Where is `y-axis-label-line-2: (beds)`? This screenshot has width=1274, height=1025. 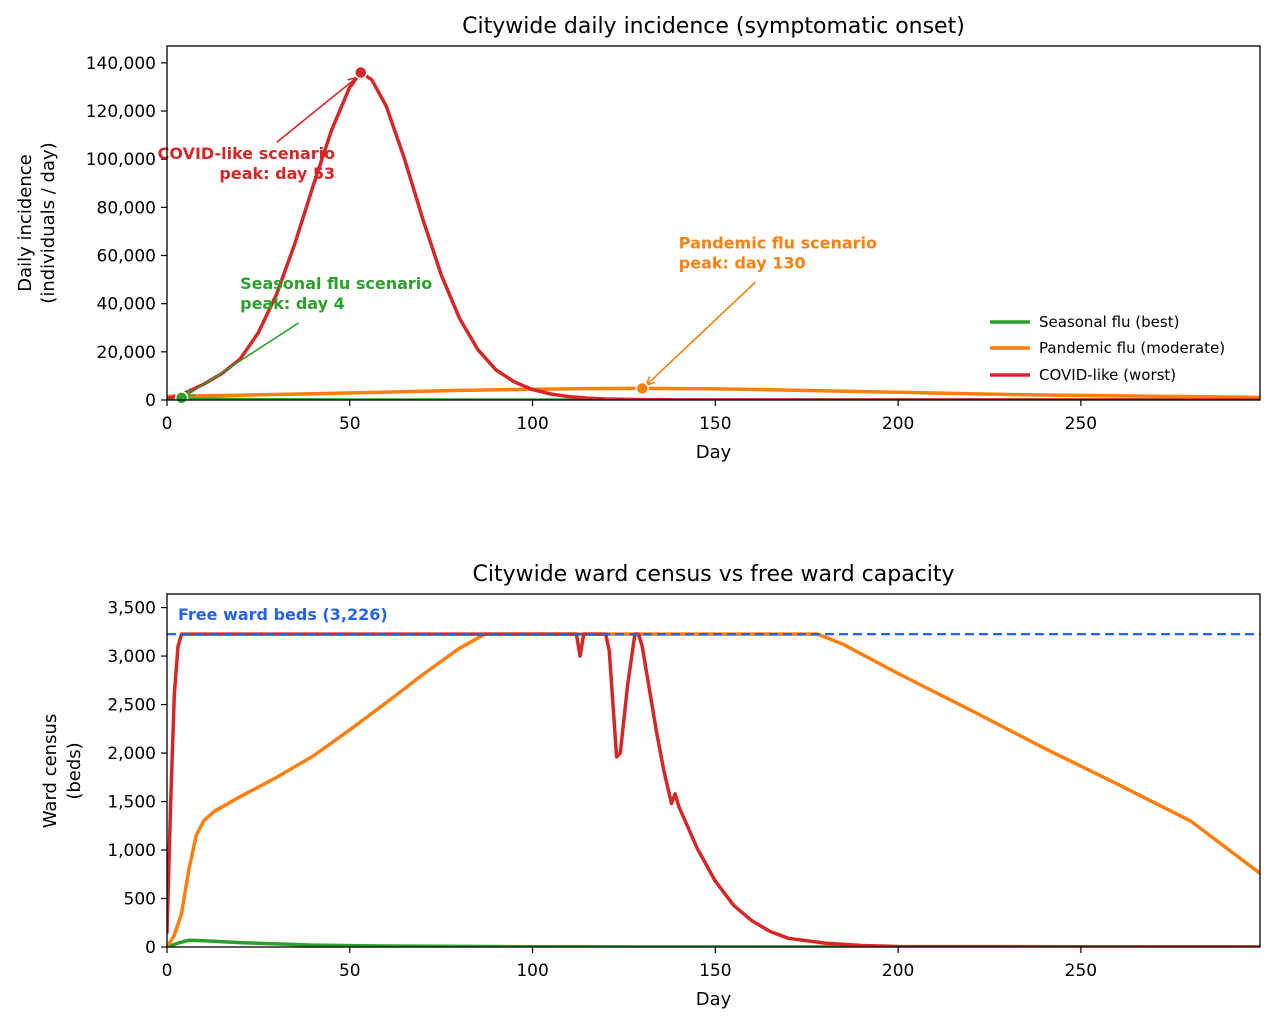
y-axis-label-line-2: (beds) is located at coordinates (74, 770).